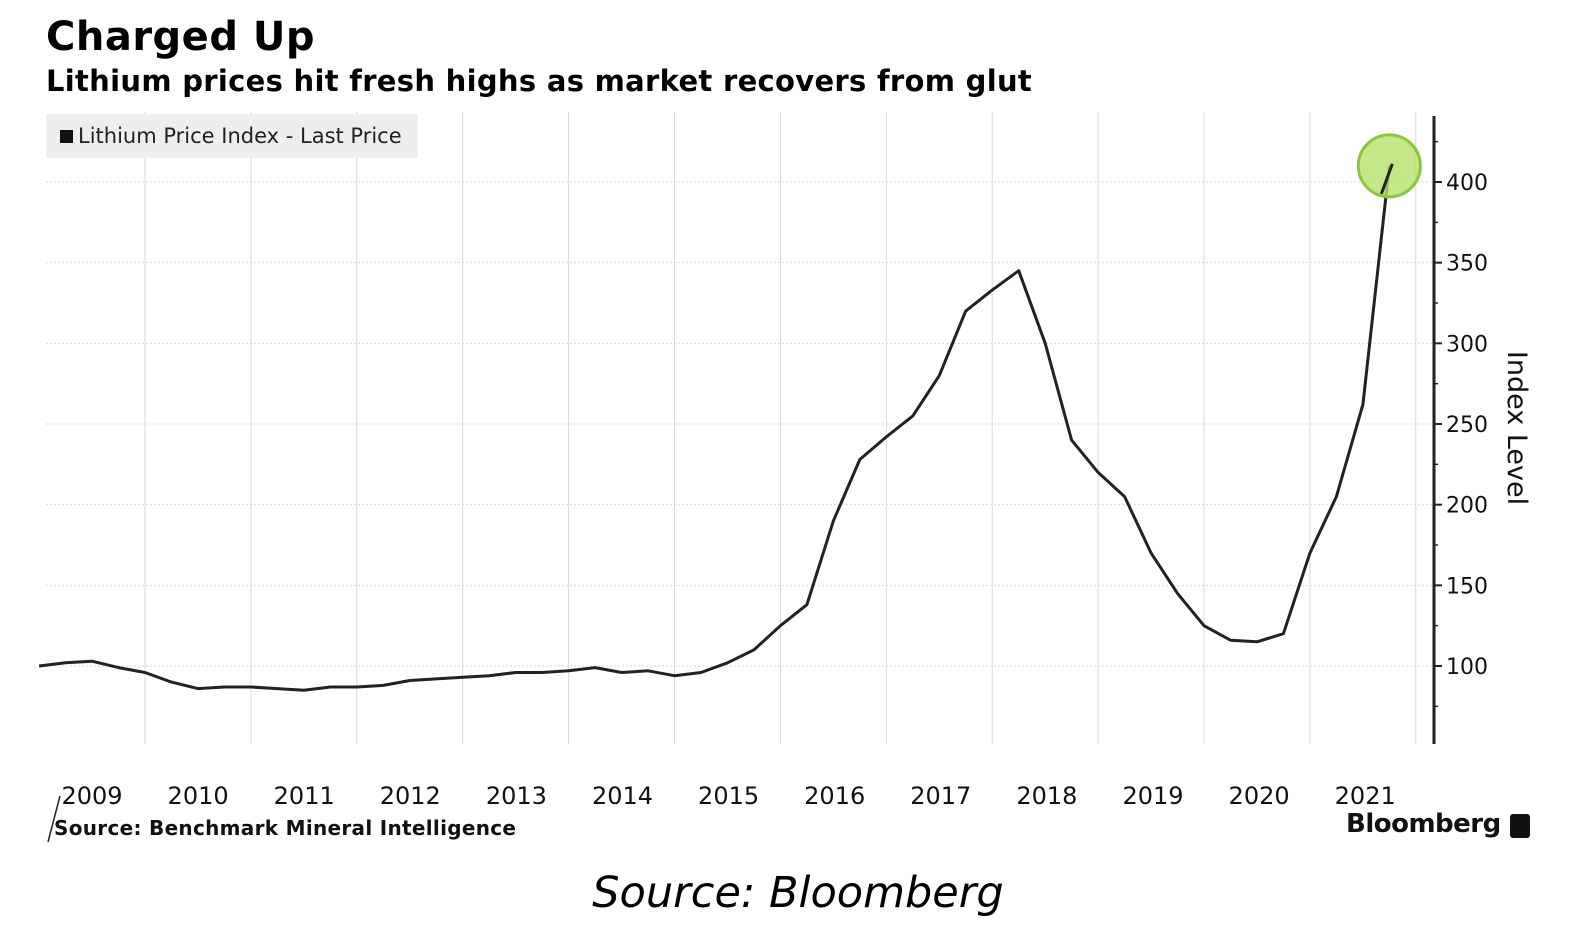 Image resolution: width=1596 pixels, height=946 pixels. What do you see at coordinates (1467, 183) in the screenshot?
I see `y-tick-label: 400` at bounding box center [1467, 183].